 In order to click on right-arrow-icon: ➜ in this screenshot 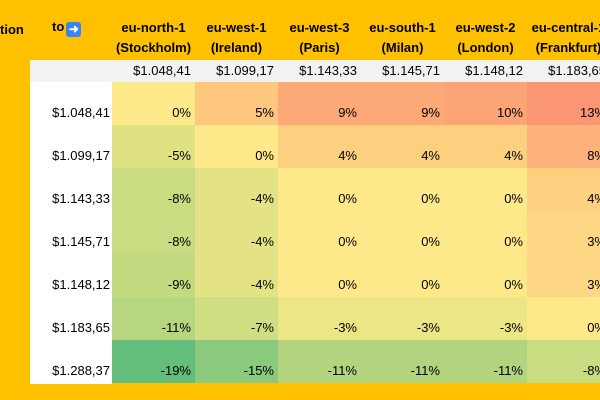, I will do `click(74, 29)`.